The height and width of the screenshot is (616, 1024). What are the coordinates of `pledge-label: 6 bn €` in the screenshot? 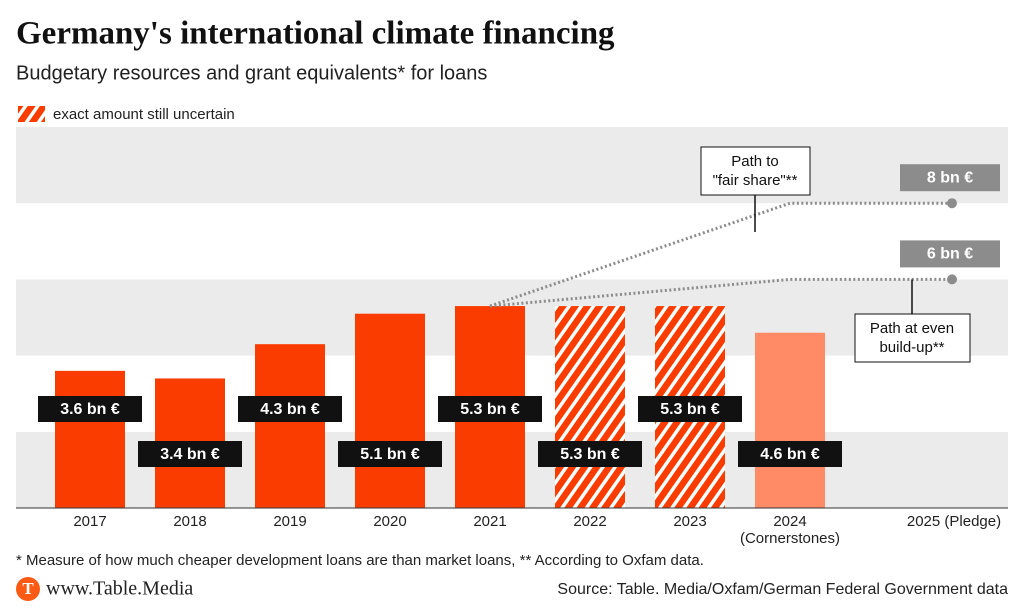 It's located at (950, 254).